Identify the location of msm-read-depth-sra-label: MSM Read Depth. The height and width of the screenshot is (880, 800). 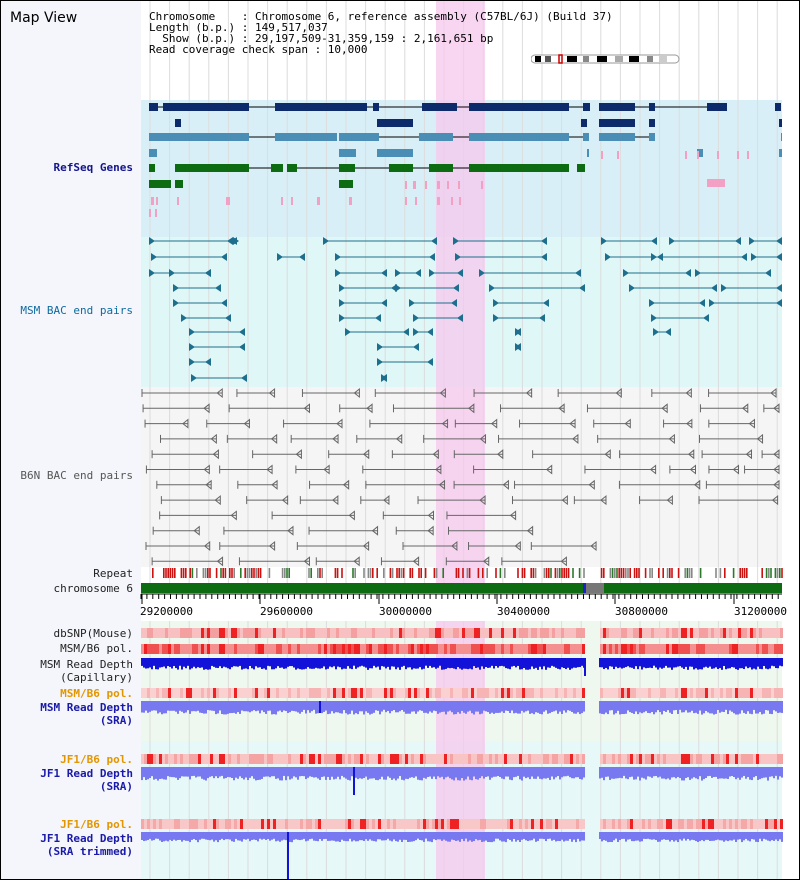
(86, 707).